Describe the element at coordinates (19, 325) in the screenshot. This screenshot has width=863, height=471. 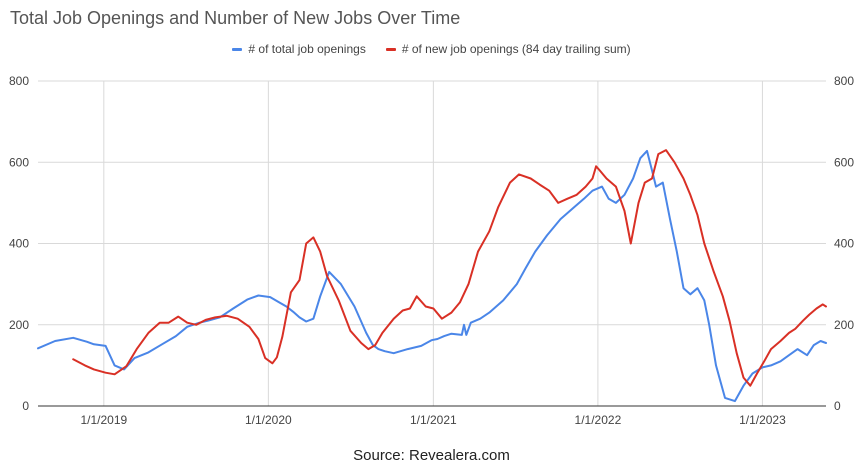
I see `y-tick-label-left: 200` at that location.